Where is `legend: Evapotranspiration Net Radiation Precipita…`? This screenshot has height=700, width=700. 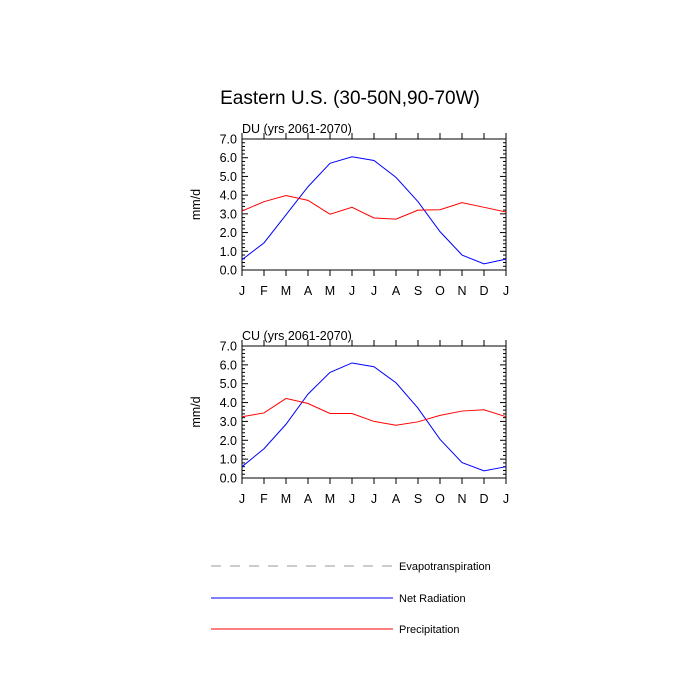 legend: Evapotranspiration Net Radiation Precipita… is located at coordinates (351, 598).